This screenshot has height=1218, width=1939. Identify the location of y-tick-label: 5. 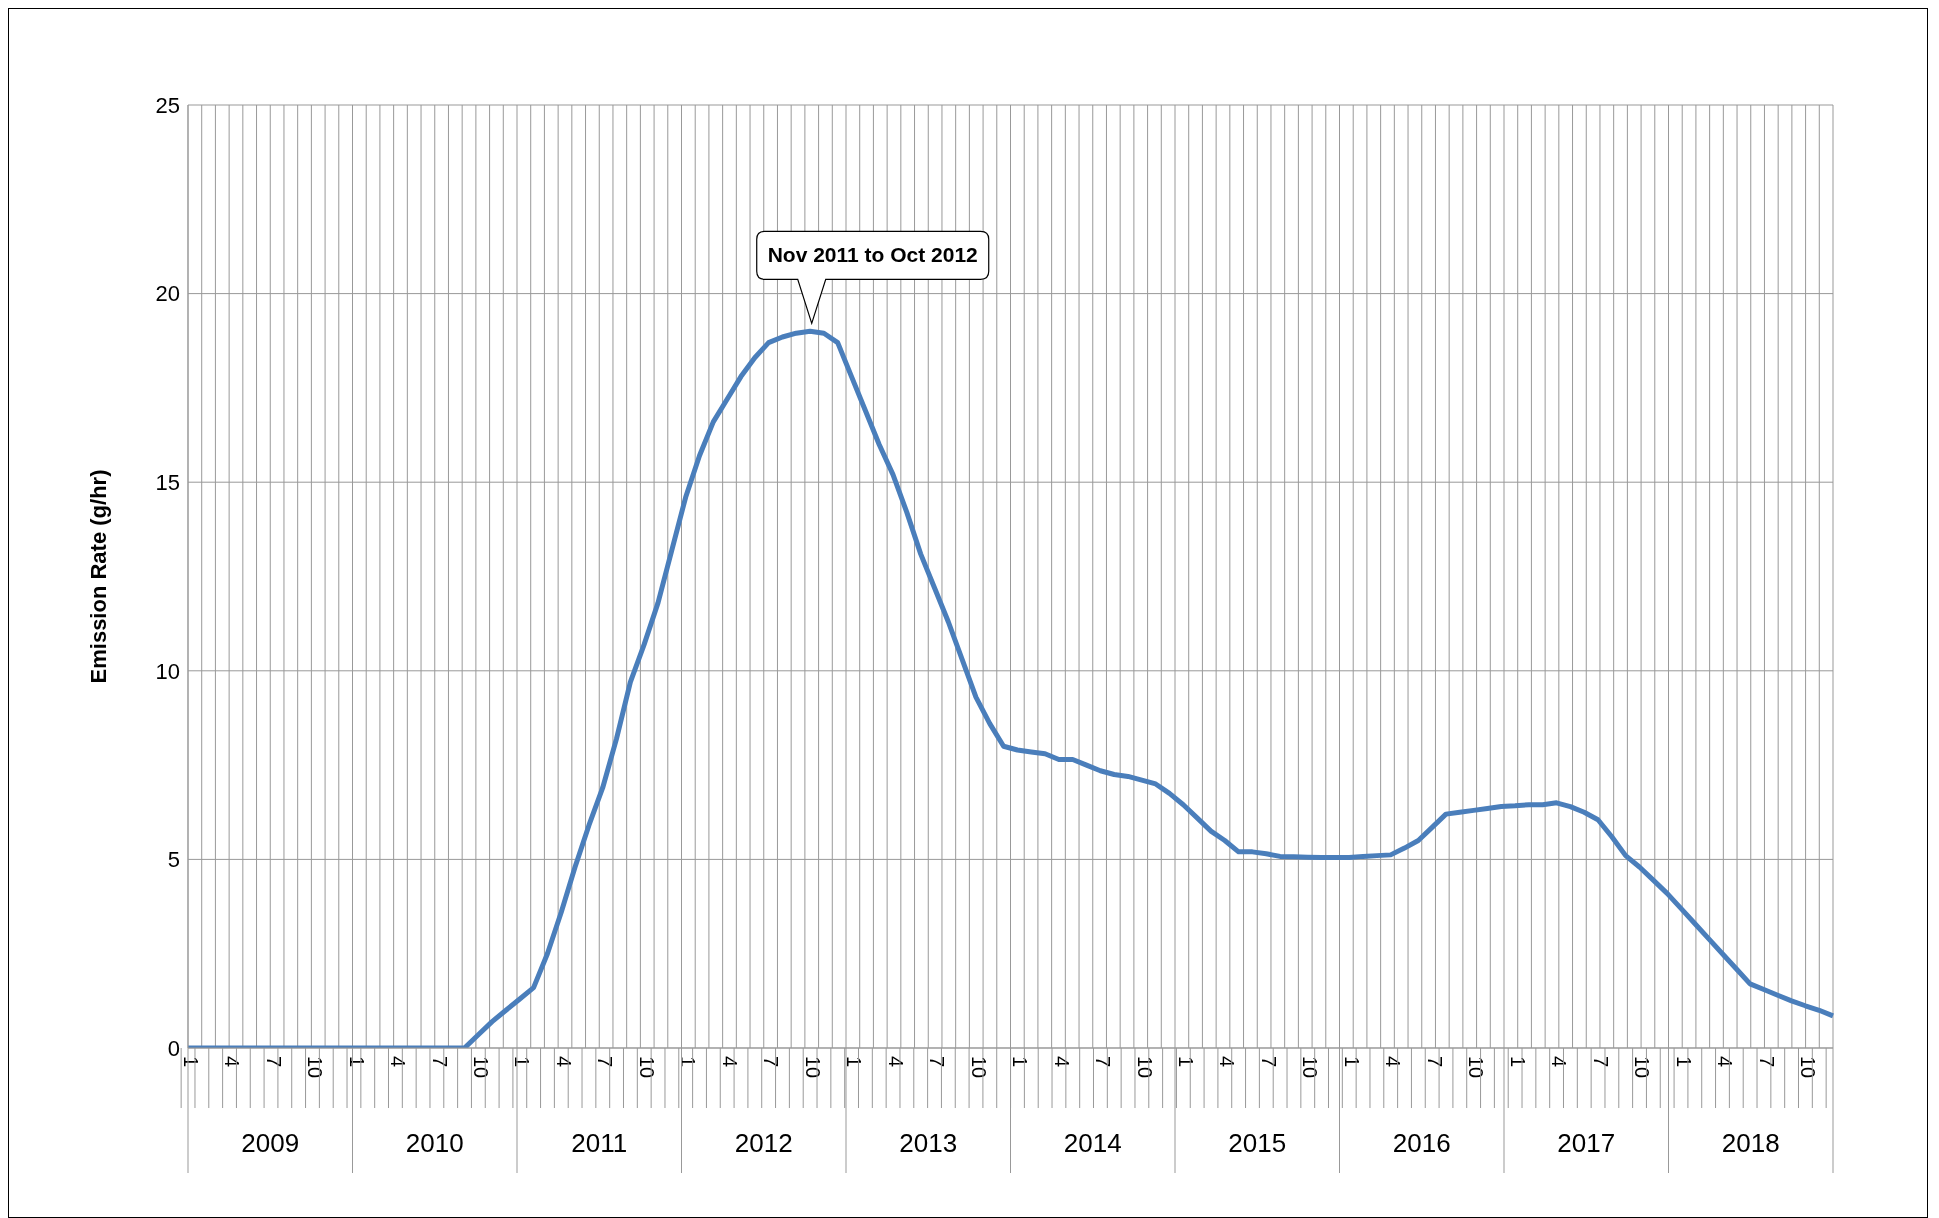
(173, 860).